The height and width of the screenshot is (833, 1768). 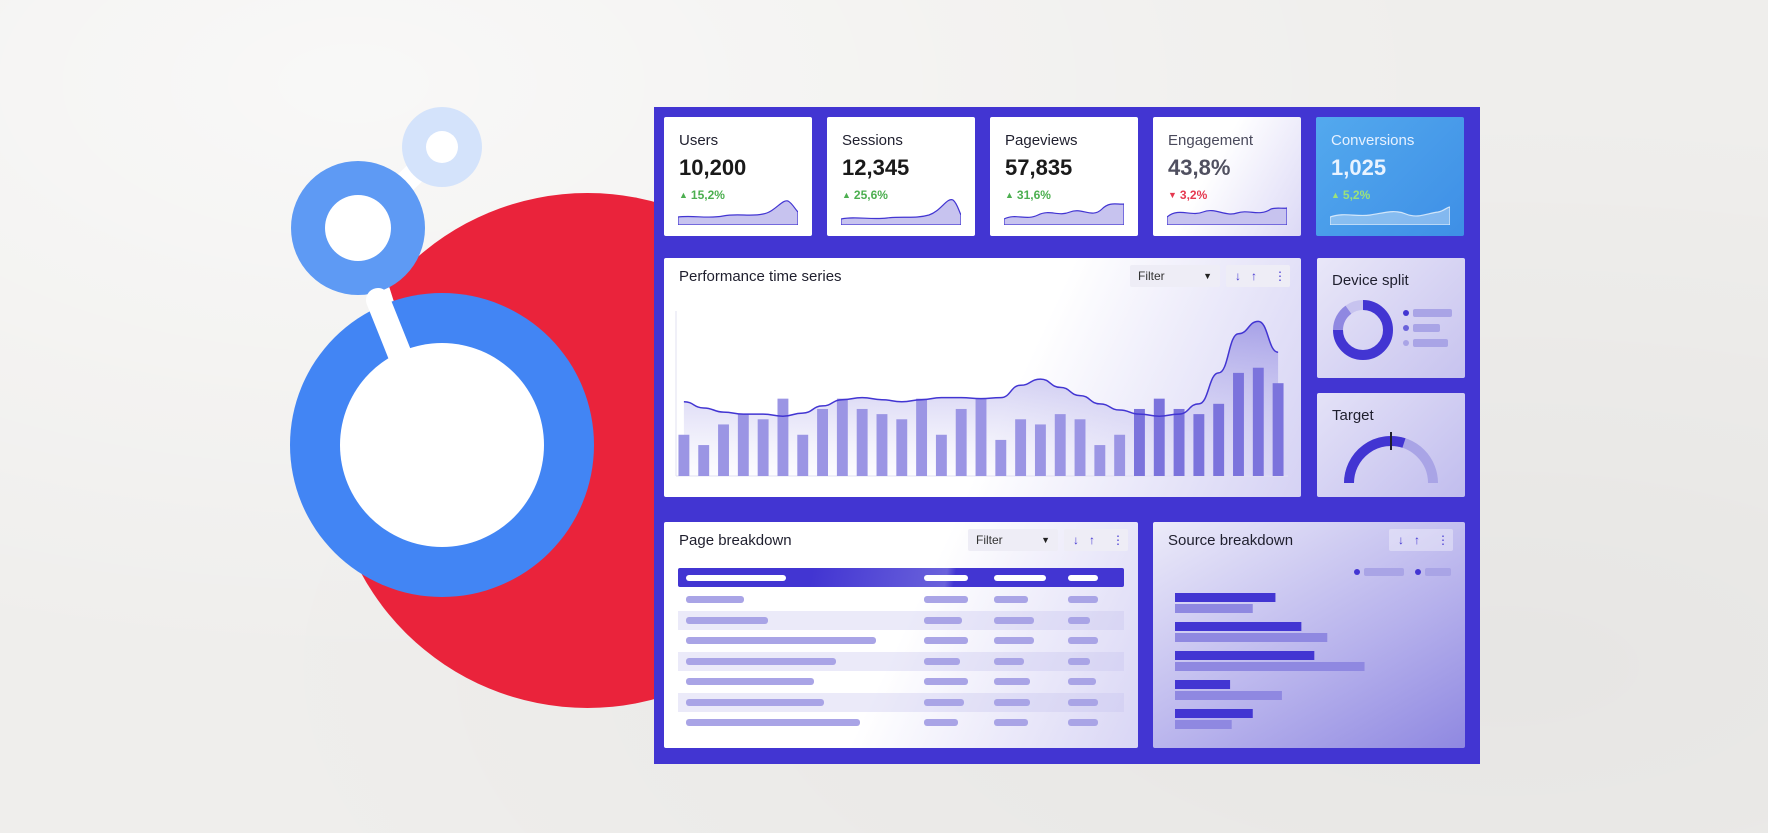 I want to click on source-breakdown-sort-controls: ↓ ↑ ⋮, so click(x=1421, y=540).